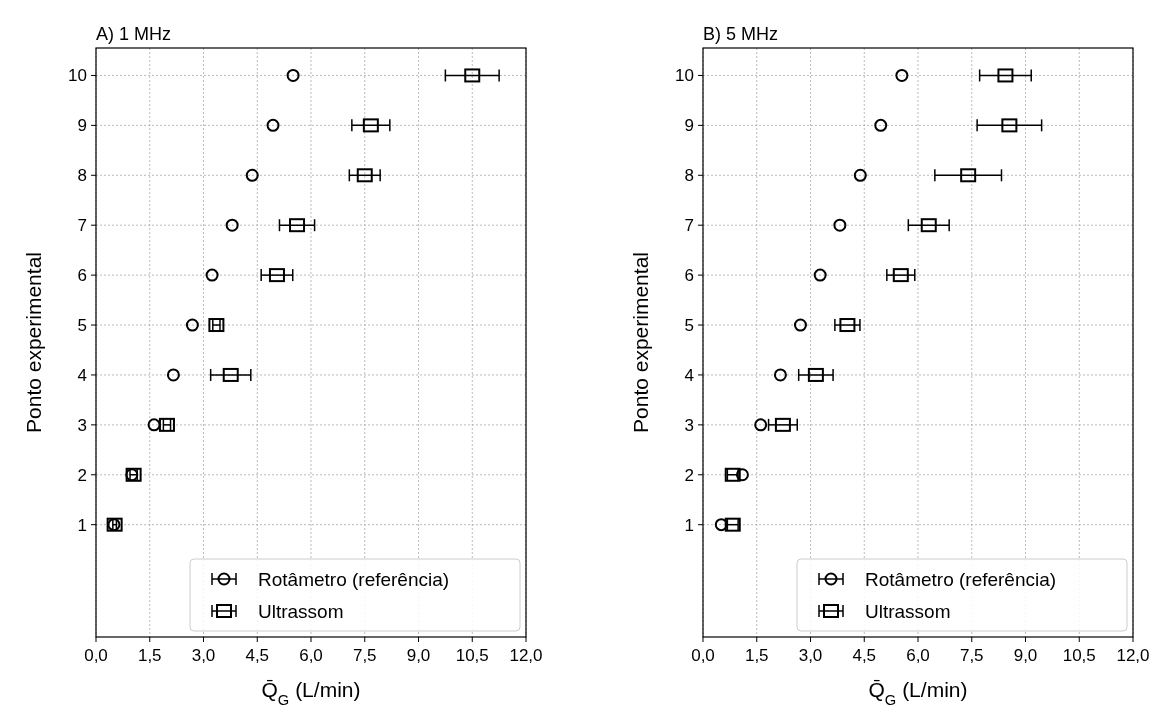 The height and width of the screenshot is (718, 1162). Describe the element at coordinates (741, 34) in the screenshot. I see `chart-title: B) 5 MHz` at that location.